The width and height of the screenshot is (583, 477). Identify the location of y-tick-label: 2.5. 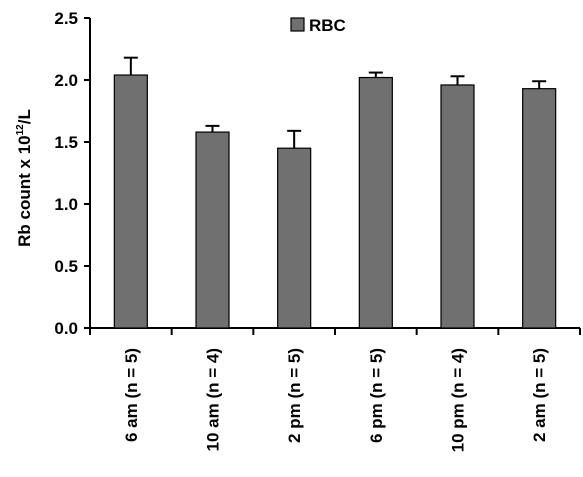
(66, 18).